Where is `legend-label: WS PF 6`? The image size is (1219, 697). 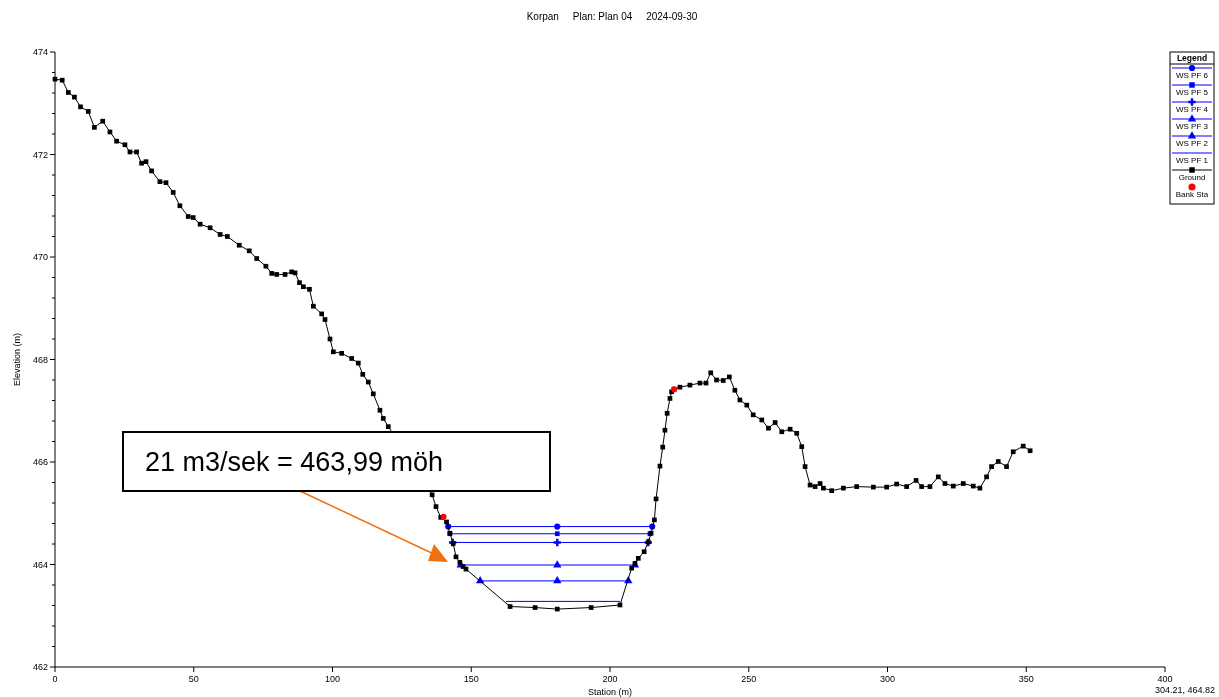 legend-label: WS PF 6 is located at coordinates (1192, 75).